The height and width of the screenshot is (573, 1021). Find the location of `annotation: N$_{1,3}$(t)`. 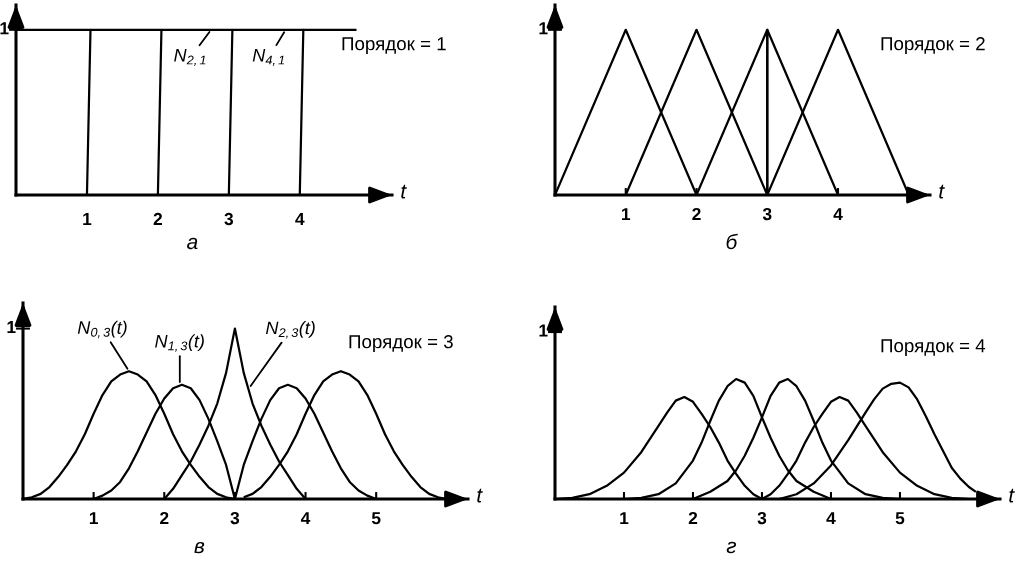

annotation: N$_{1,3}$(t) is located at coordinates (179, 343).